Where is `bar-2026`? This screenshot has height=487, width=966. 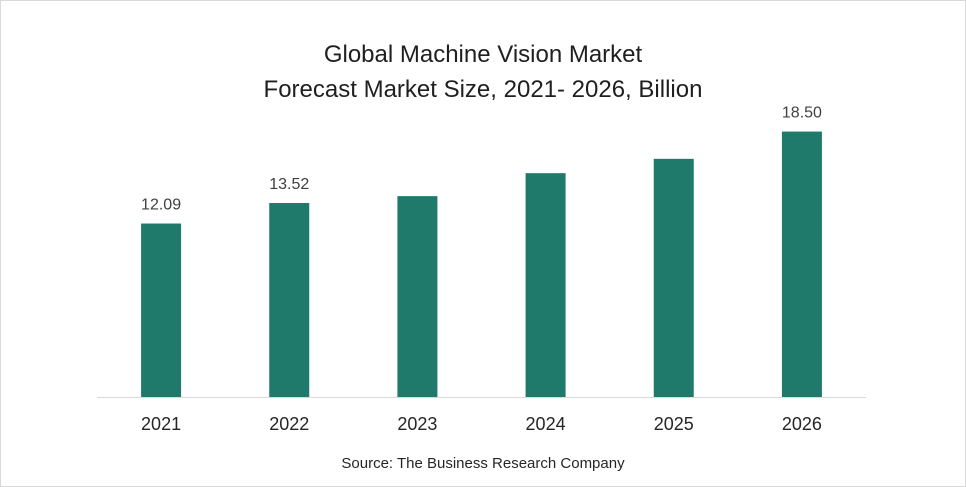
bar-2026 is located at coordinates (801, 264).